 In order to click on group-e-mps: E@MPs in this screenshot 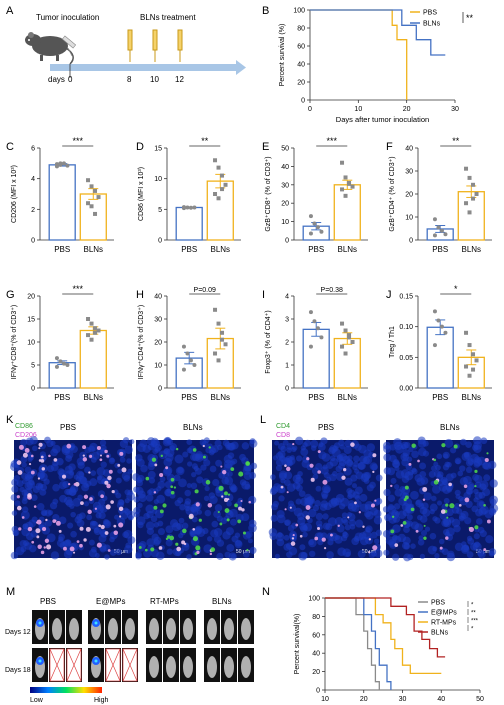, I will do `click(110, 601)`.